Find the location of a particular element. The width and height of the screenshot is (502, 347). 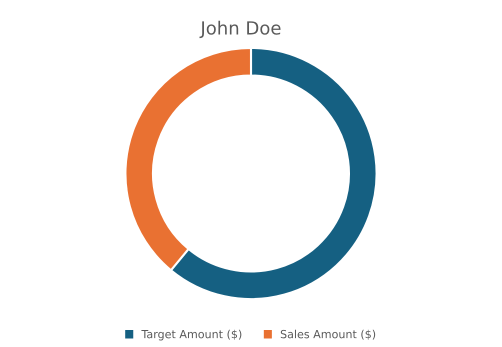

legend-label: Sales Amount ($) is located at coordinates (328, 335).